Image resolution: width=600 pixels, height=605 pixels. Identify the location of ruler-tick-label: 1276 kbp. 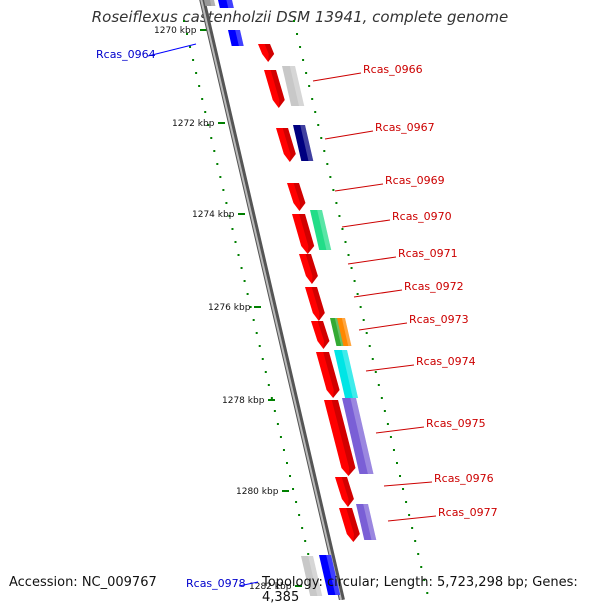
(229, 308).